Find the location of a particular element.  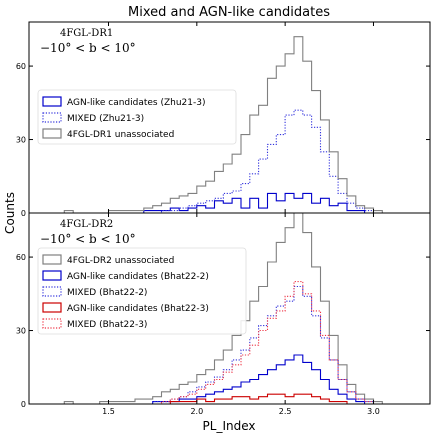

series-2-4-line is located at coordinates (223, 399).